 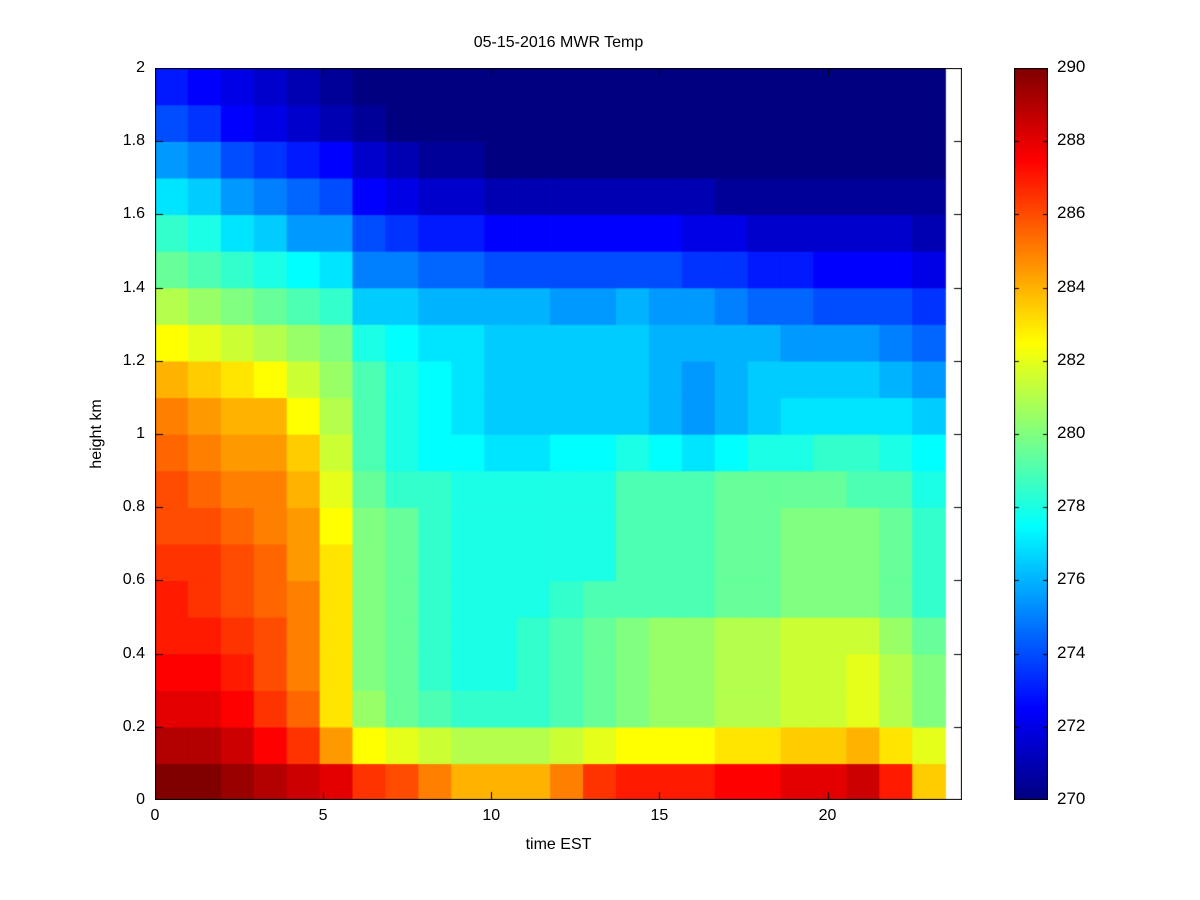 I want to click on tick-label: 0.8, so click(x=133, y=507).